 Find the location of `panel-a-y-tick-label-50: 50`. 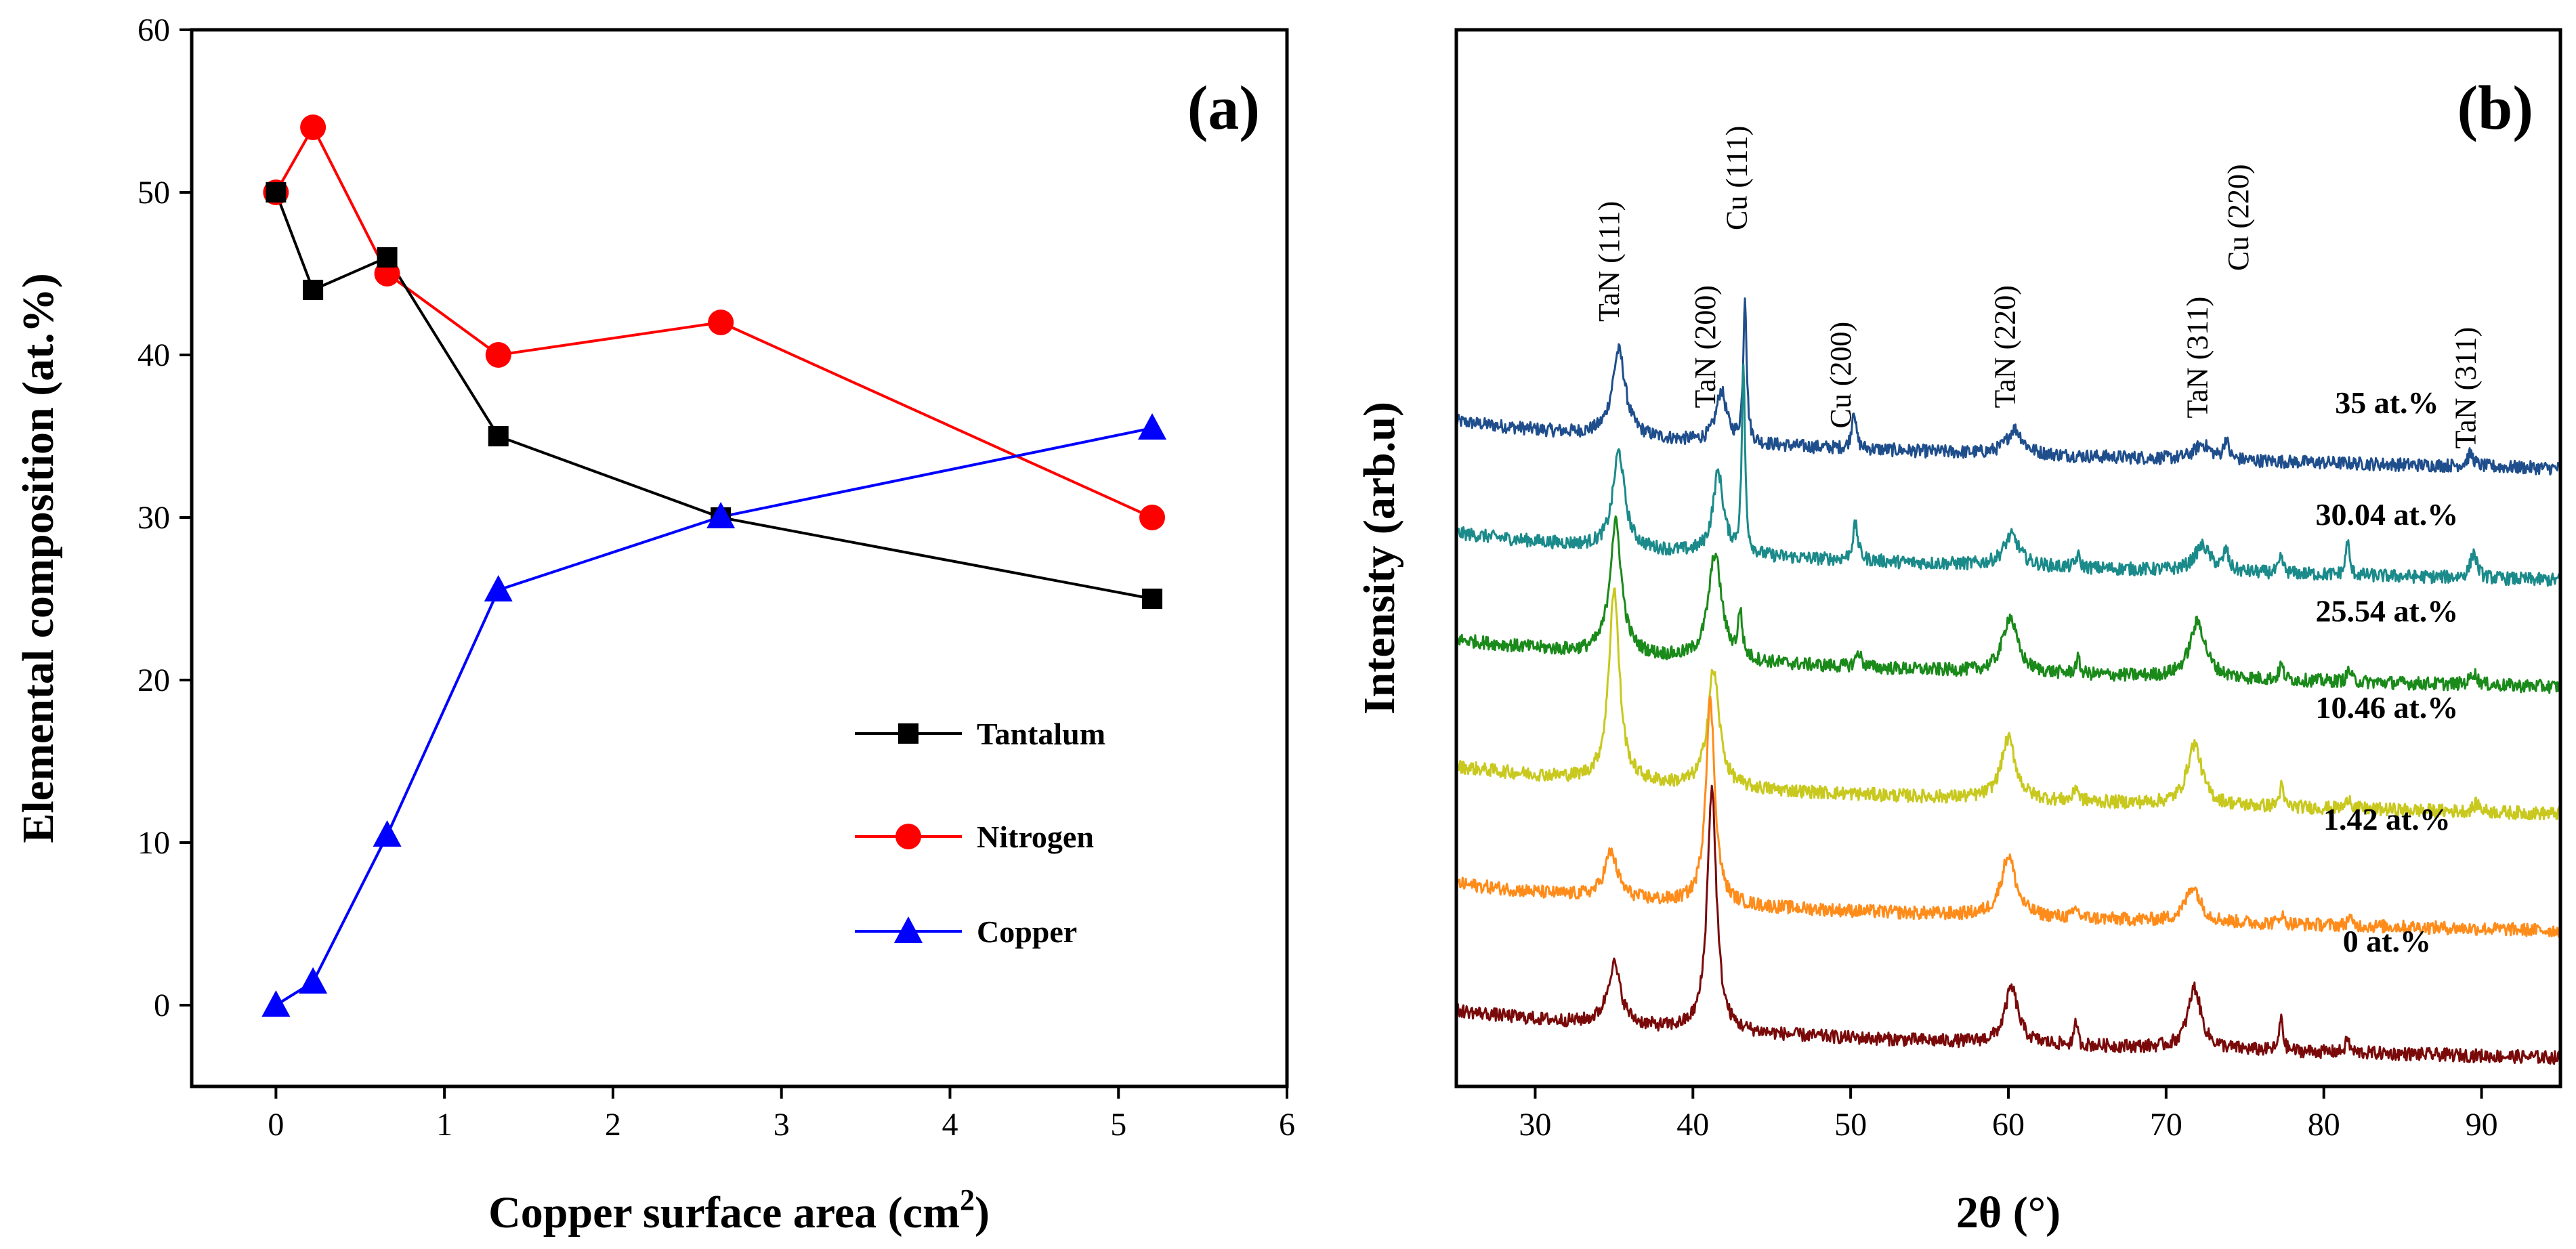

panel-a-y-tick-label-50: 50 is located at coordinates (154, 193).